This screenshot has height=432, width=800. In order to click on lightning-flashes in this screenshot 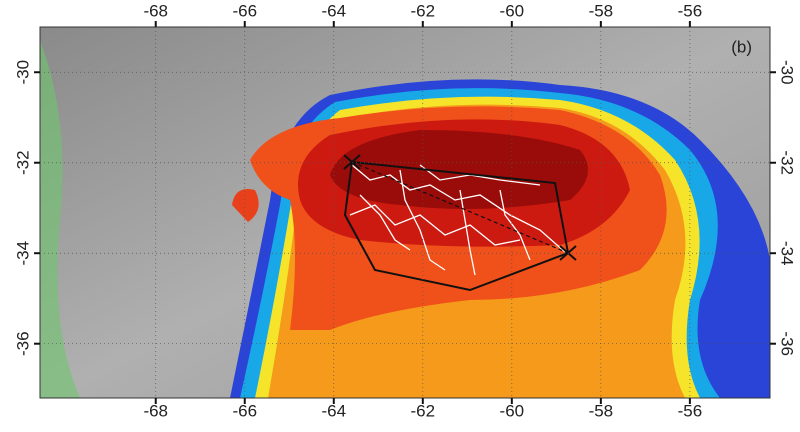, I will do `click(457, 220)`.